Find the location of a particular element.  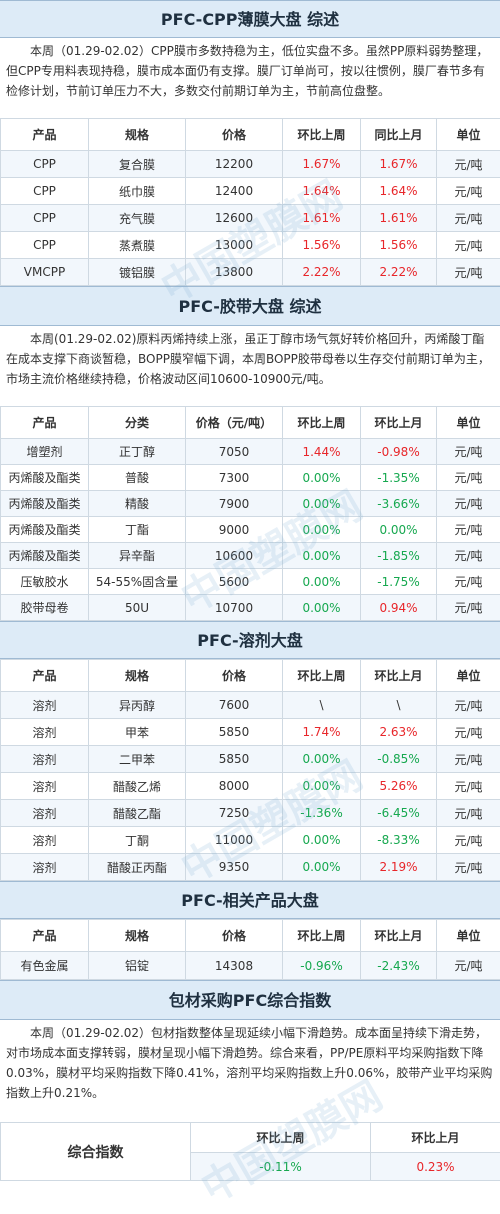

cpp-header-cell: 同比上月 is located at coordinates (399, 135).